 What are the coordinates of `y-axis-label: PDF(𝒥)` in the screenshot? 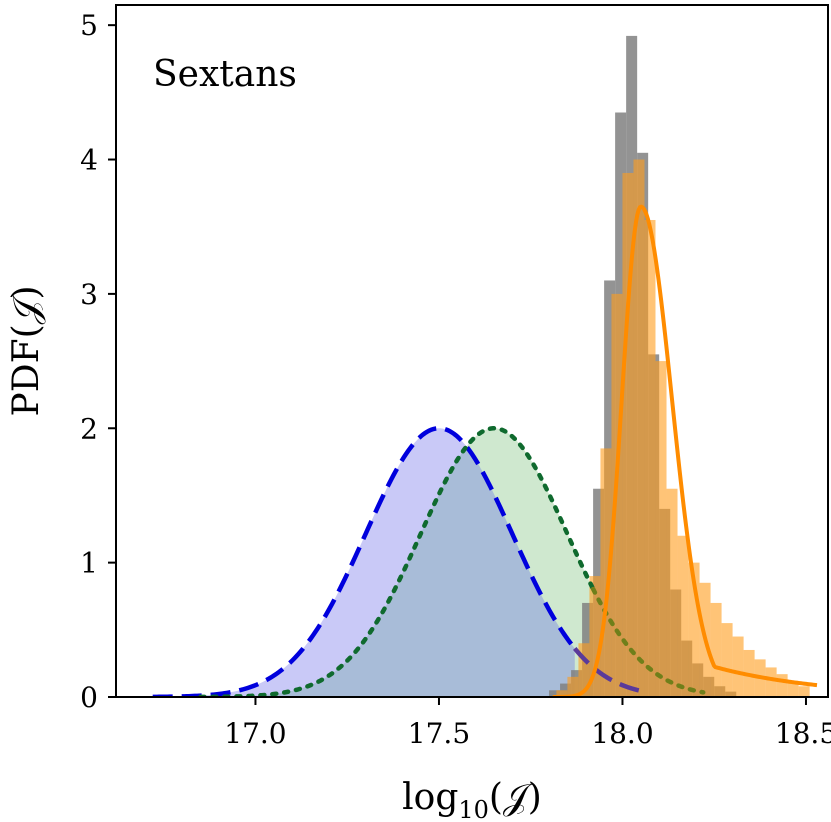 It's located at (26, 351).